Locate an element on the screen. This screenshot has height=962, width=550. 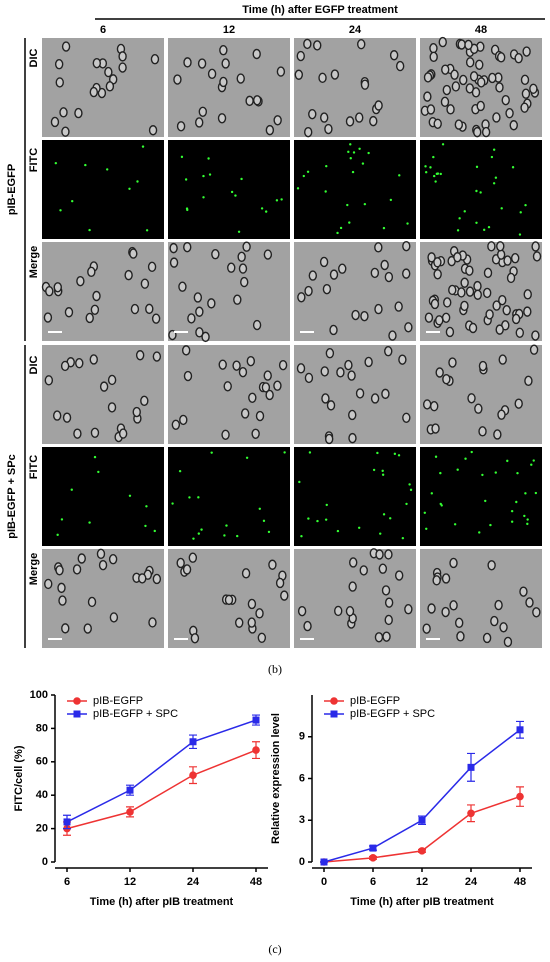
x-tick-label: 48 is located at coordinates (256, 882).